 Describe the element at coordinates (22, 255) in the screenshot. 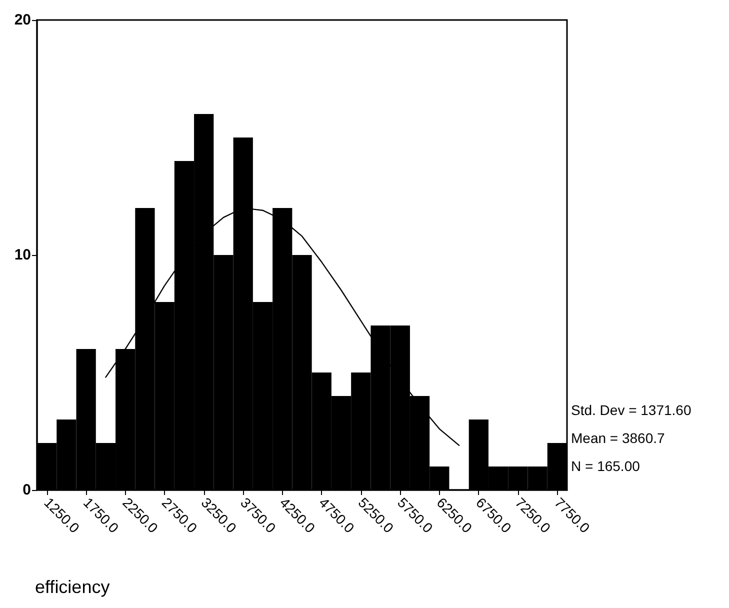

I see `y-tick-label: 10` at that location.